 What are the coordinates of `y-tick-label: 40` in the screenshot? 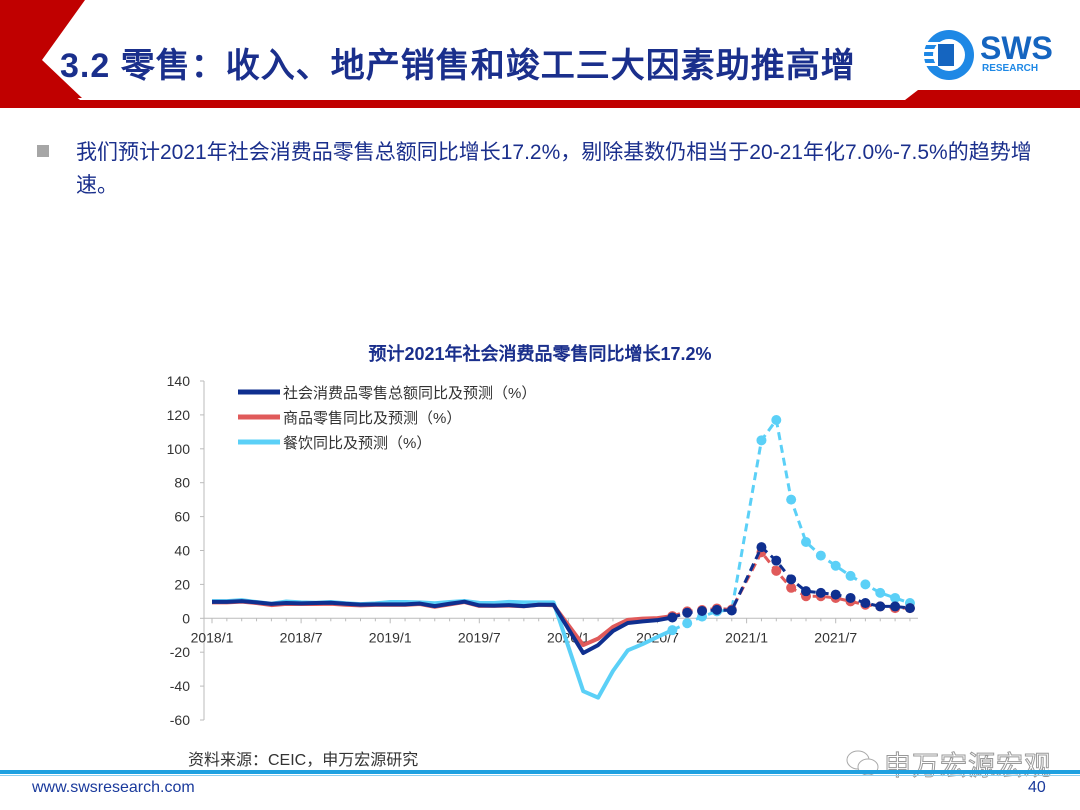 It's located at (182, 551).